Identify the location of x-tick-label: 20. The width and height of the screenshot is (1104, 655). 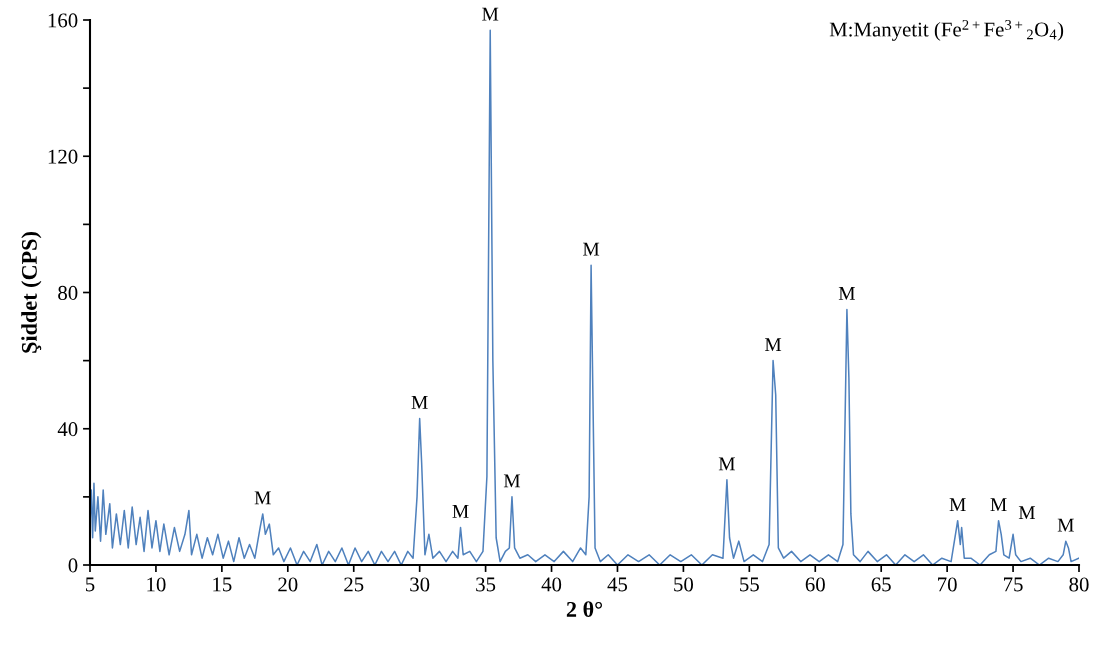
(288, 584).